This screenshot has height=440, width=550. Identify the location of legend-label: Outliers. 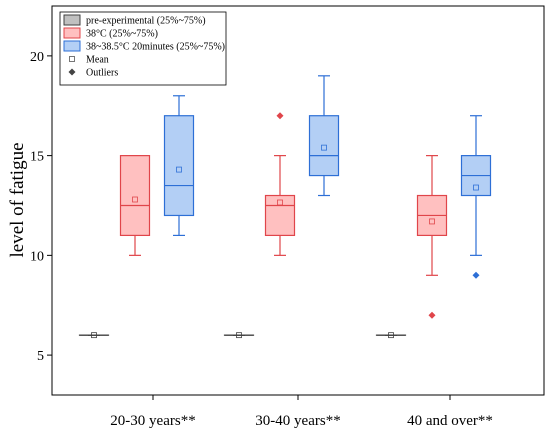
(102, 73).